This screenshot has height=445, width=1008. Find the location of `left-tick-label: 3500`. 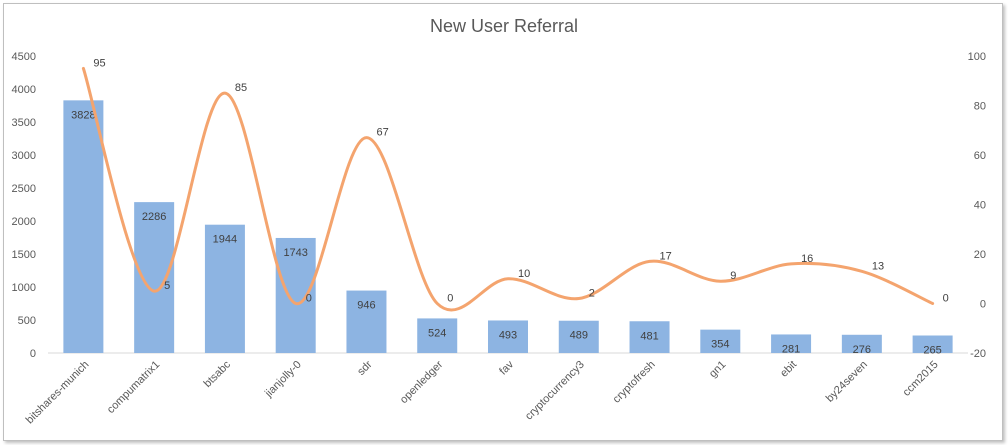

left-tick-label: 3500 is located at coordinates (24, 123).